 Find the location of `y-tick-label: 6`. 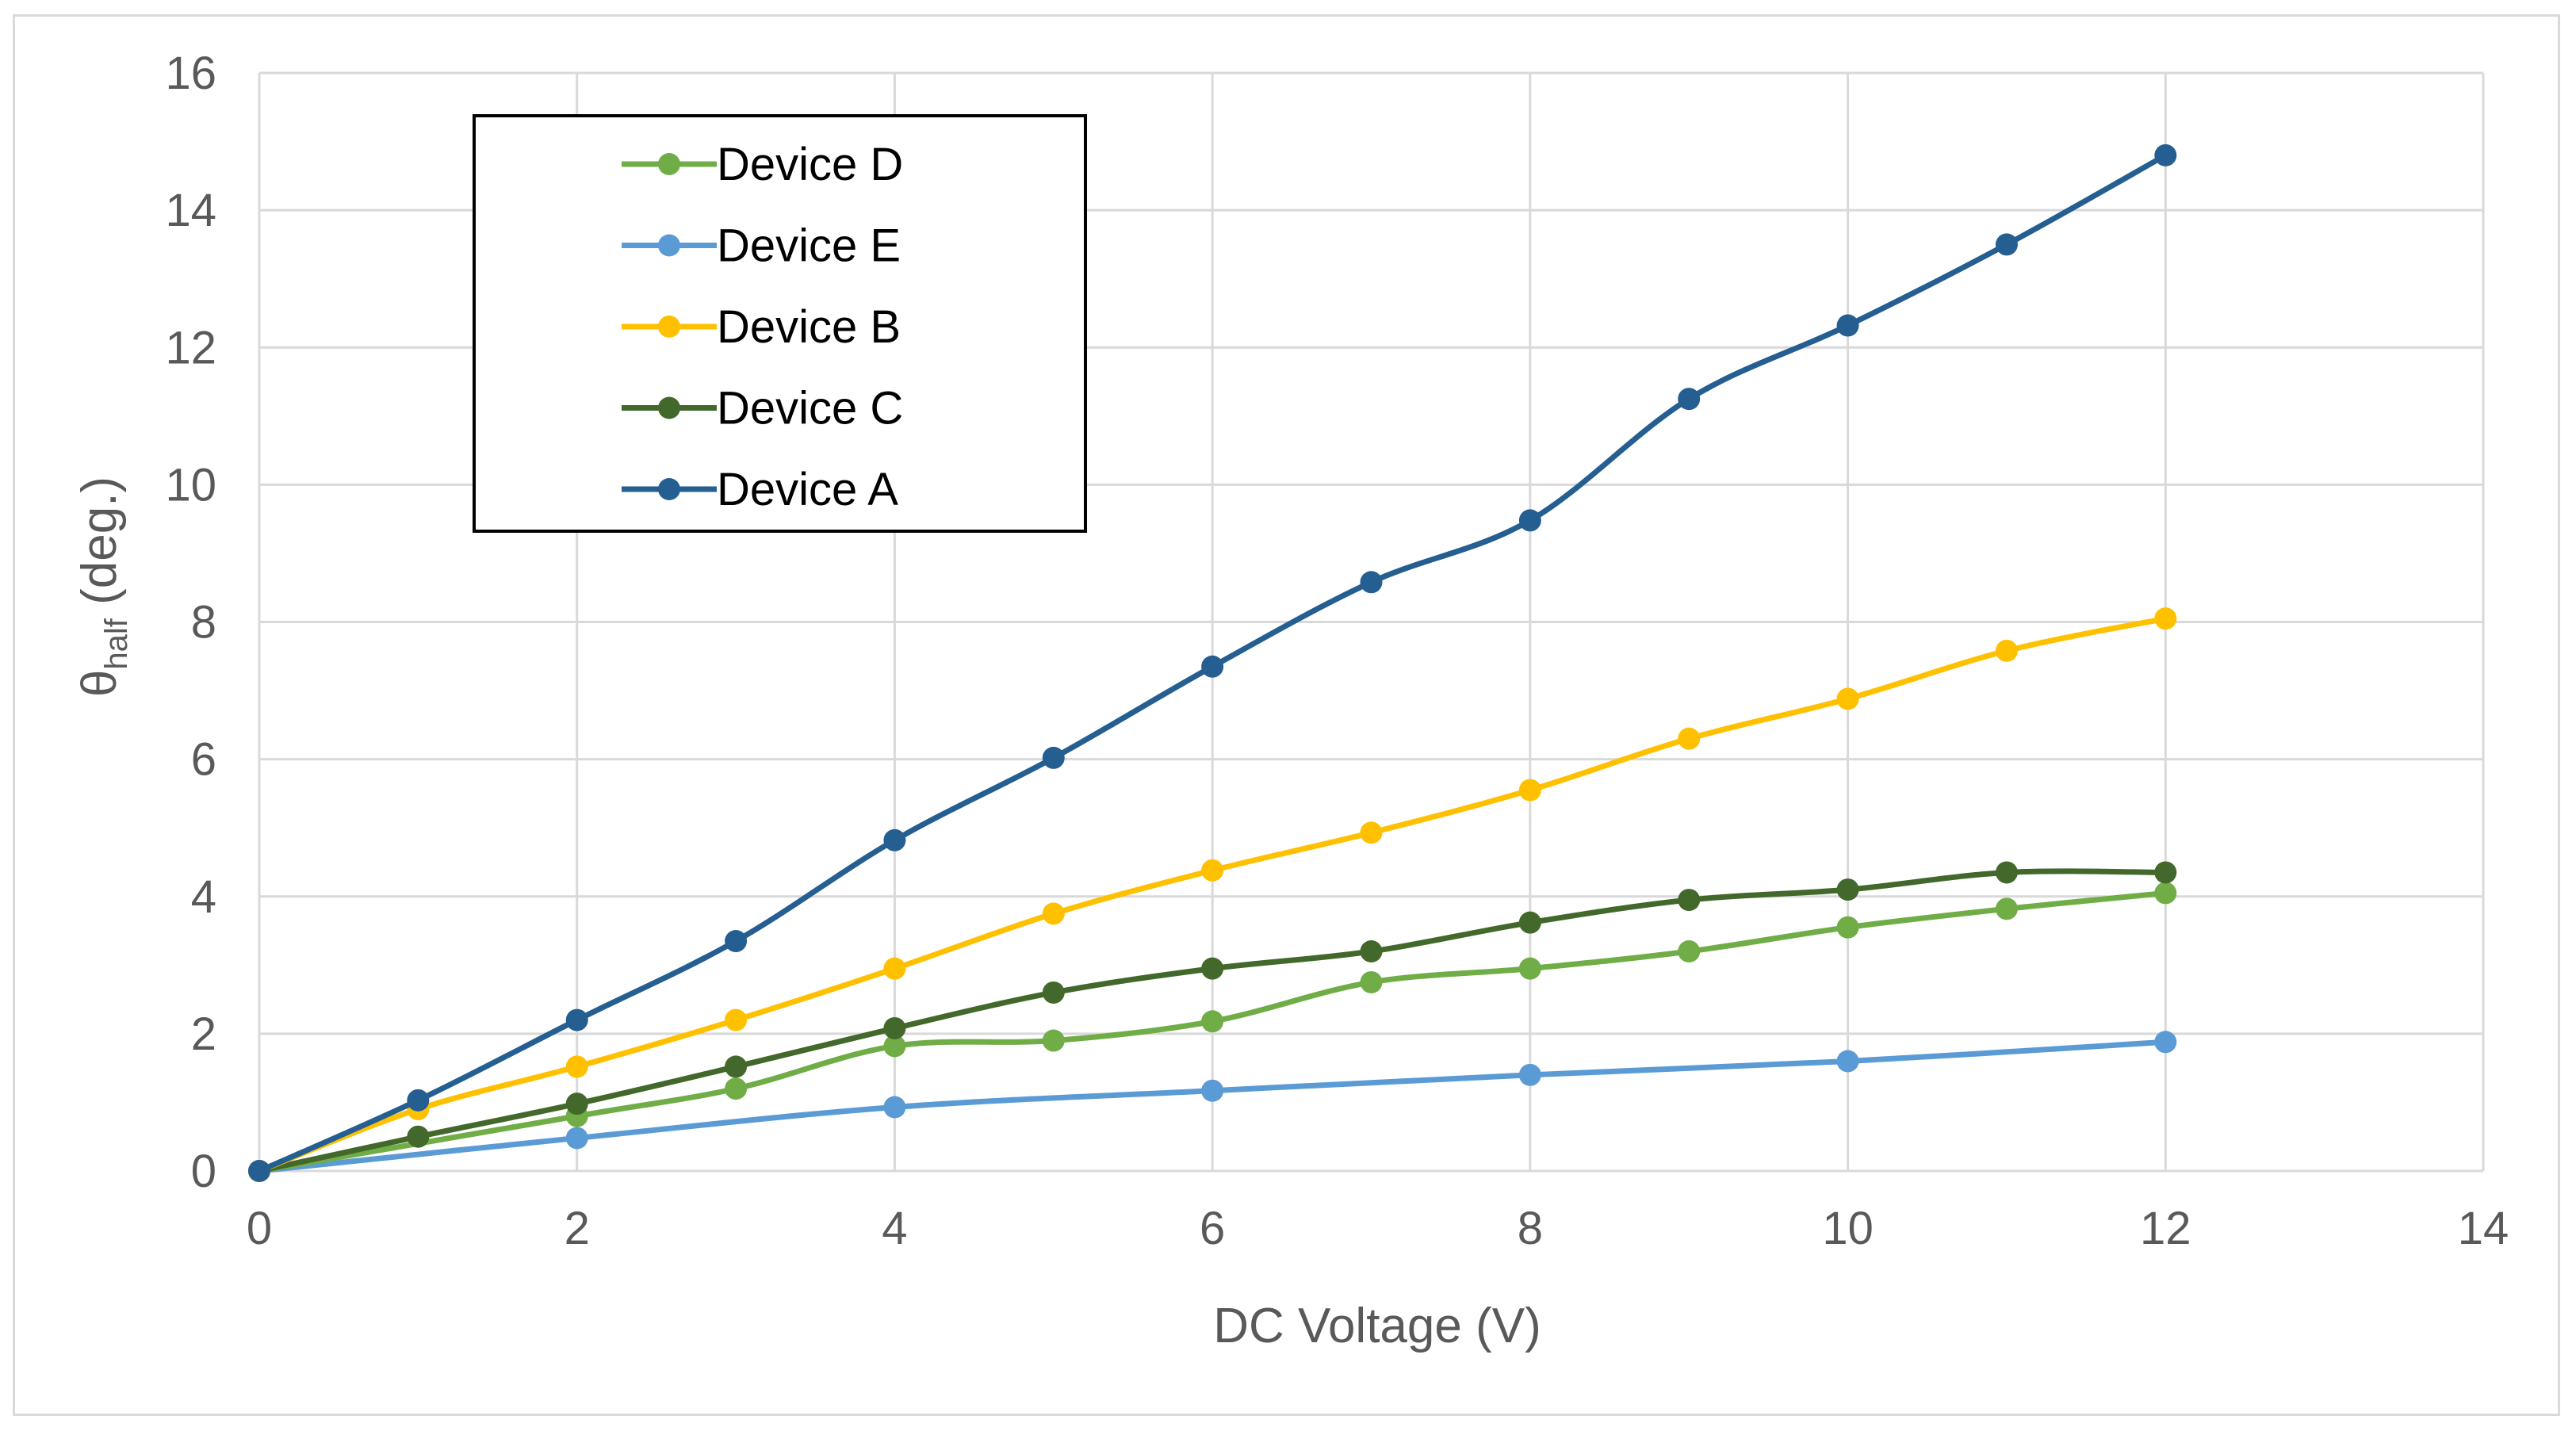

y-tick-label: 6 is located at coordinates (203, 760).